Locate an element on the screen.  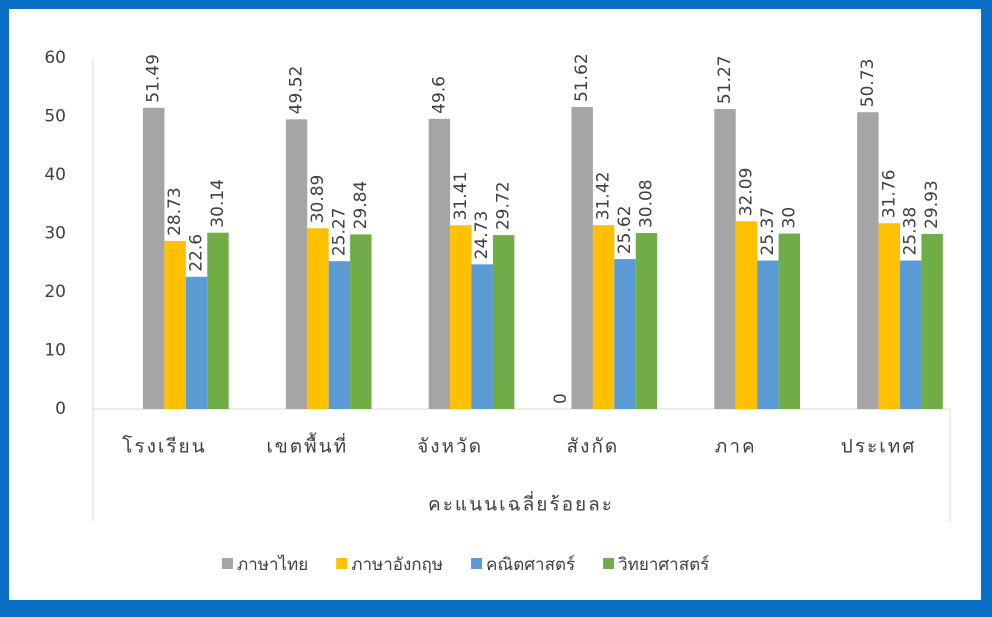
value-label: 32.09 is located at coordinates (746, 192).